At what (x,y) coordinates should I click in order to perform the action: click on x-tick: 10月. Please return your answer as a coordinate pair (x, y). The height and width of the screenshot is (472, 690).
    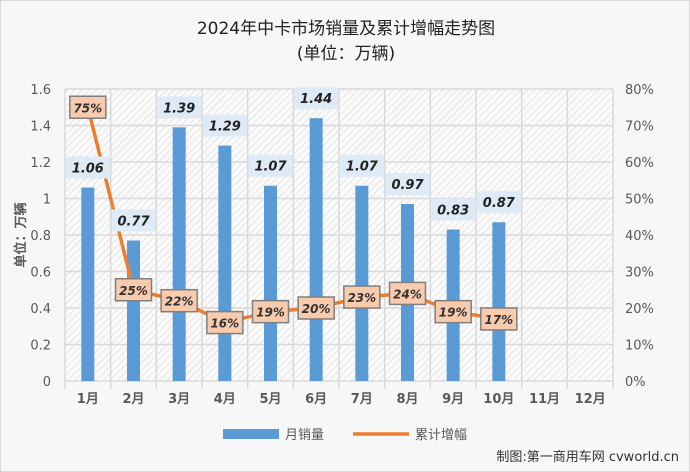
    Looking at the image, I should click on (498, 399).